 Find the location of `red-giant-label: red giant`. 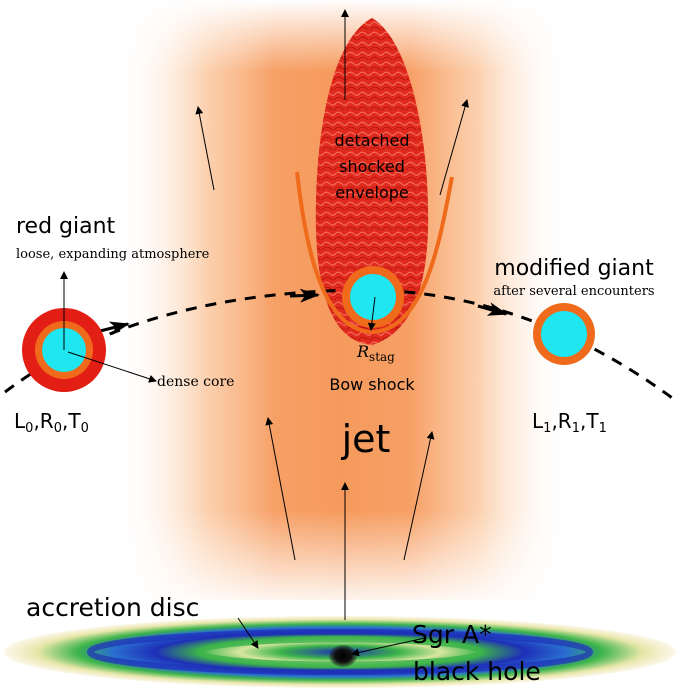

red-giant-label: red giant is located at coordinates (66, 226).